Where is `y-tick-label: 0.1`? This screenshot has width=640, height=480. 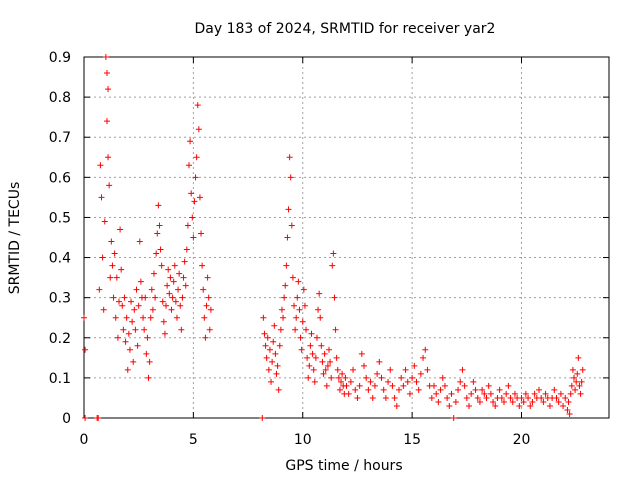
y-tick-label: 0.1 is located at coordinates (60, 379).